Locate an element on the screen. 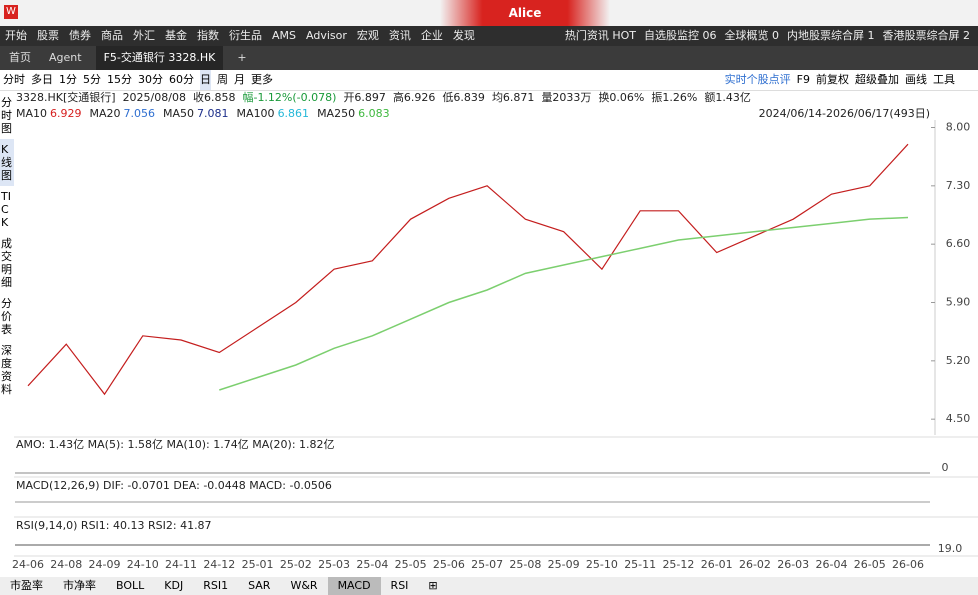  x-tick-label: 25-06 is located at coordinates (449, 564).